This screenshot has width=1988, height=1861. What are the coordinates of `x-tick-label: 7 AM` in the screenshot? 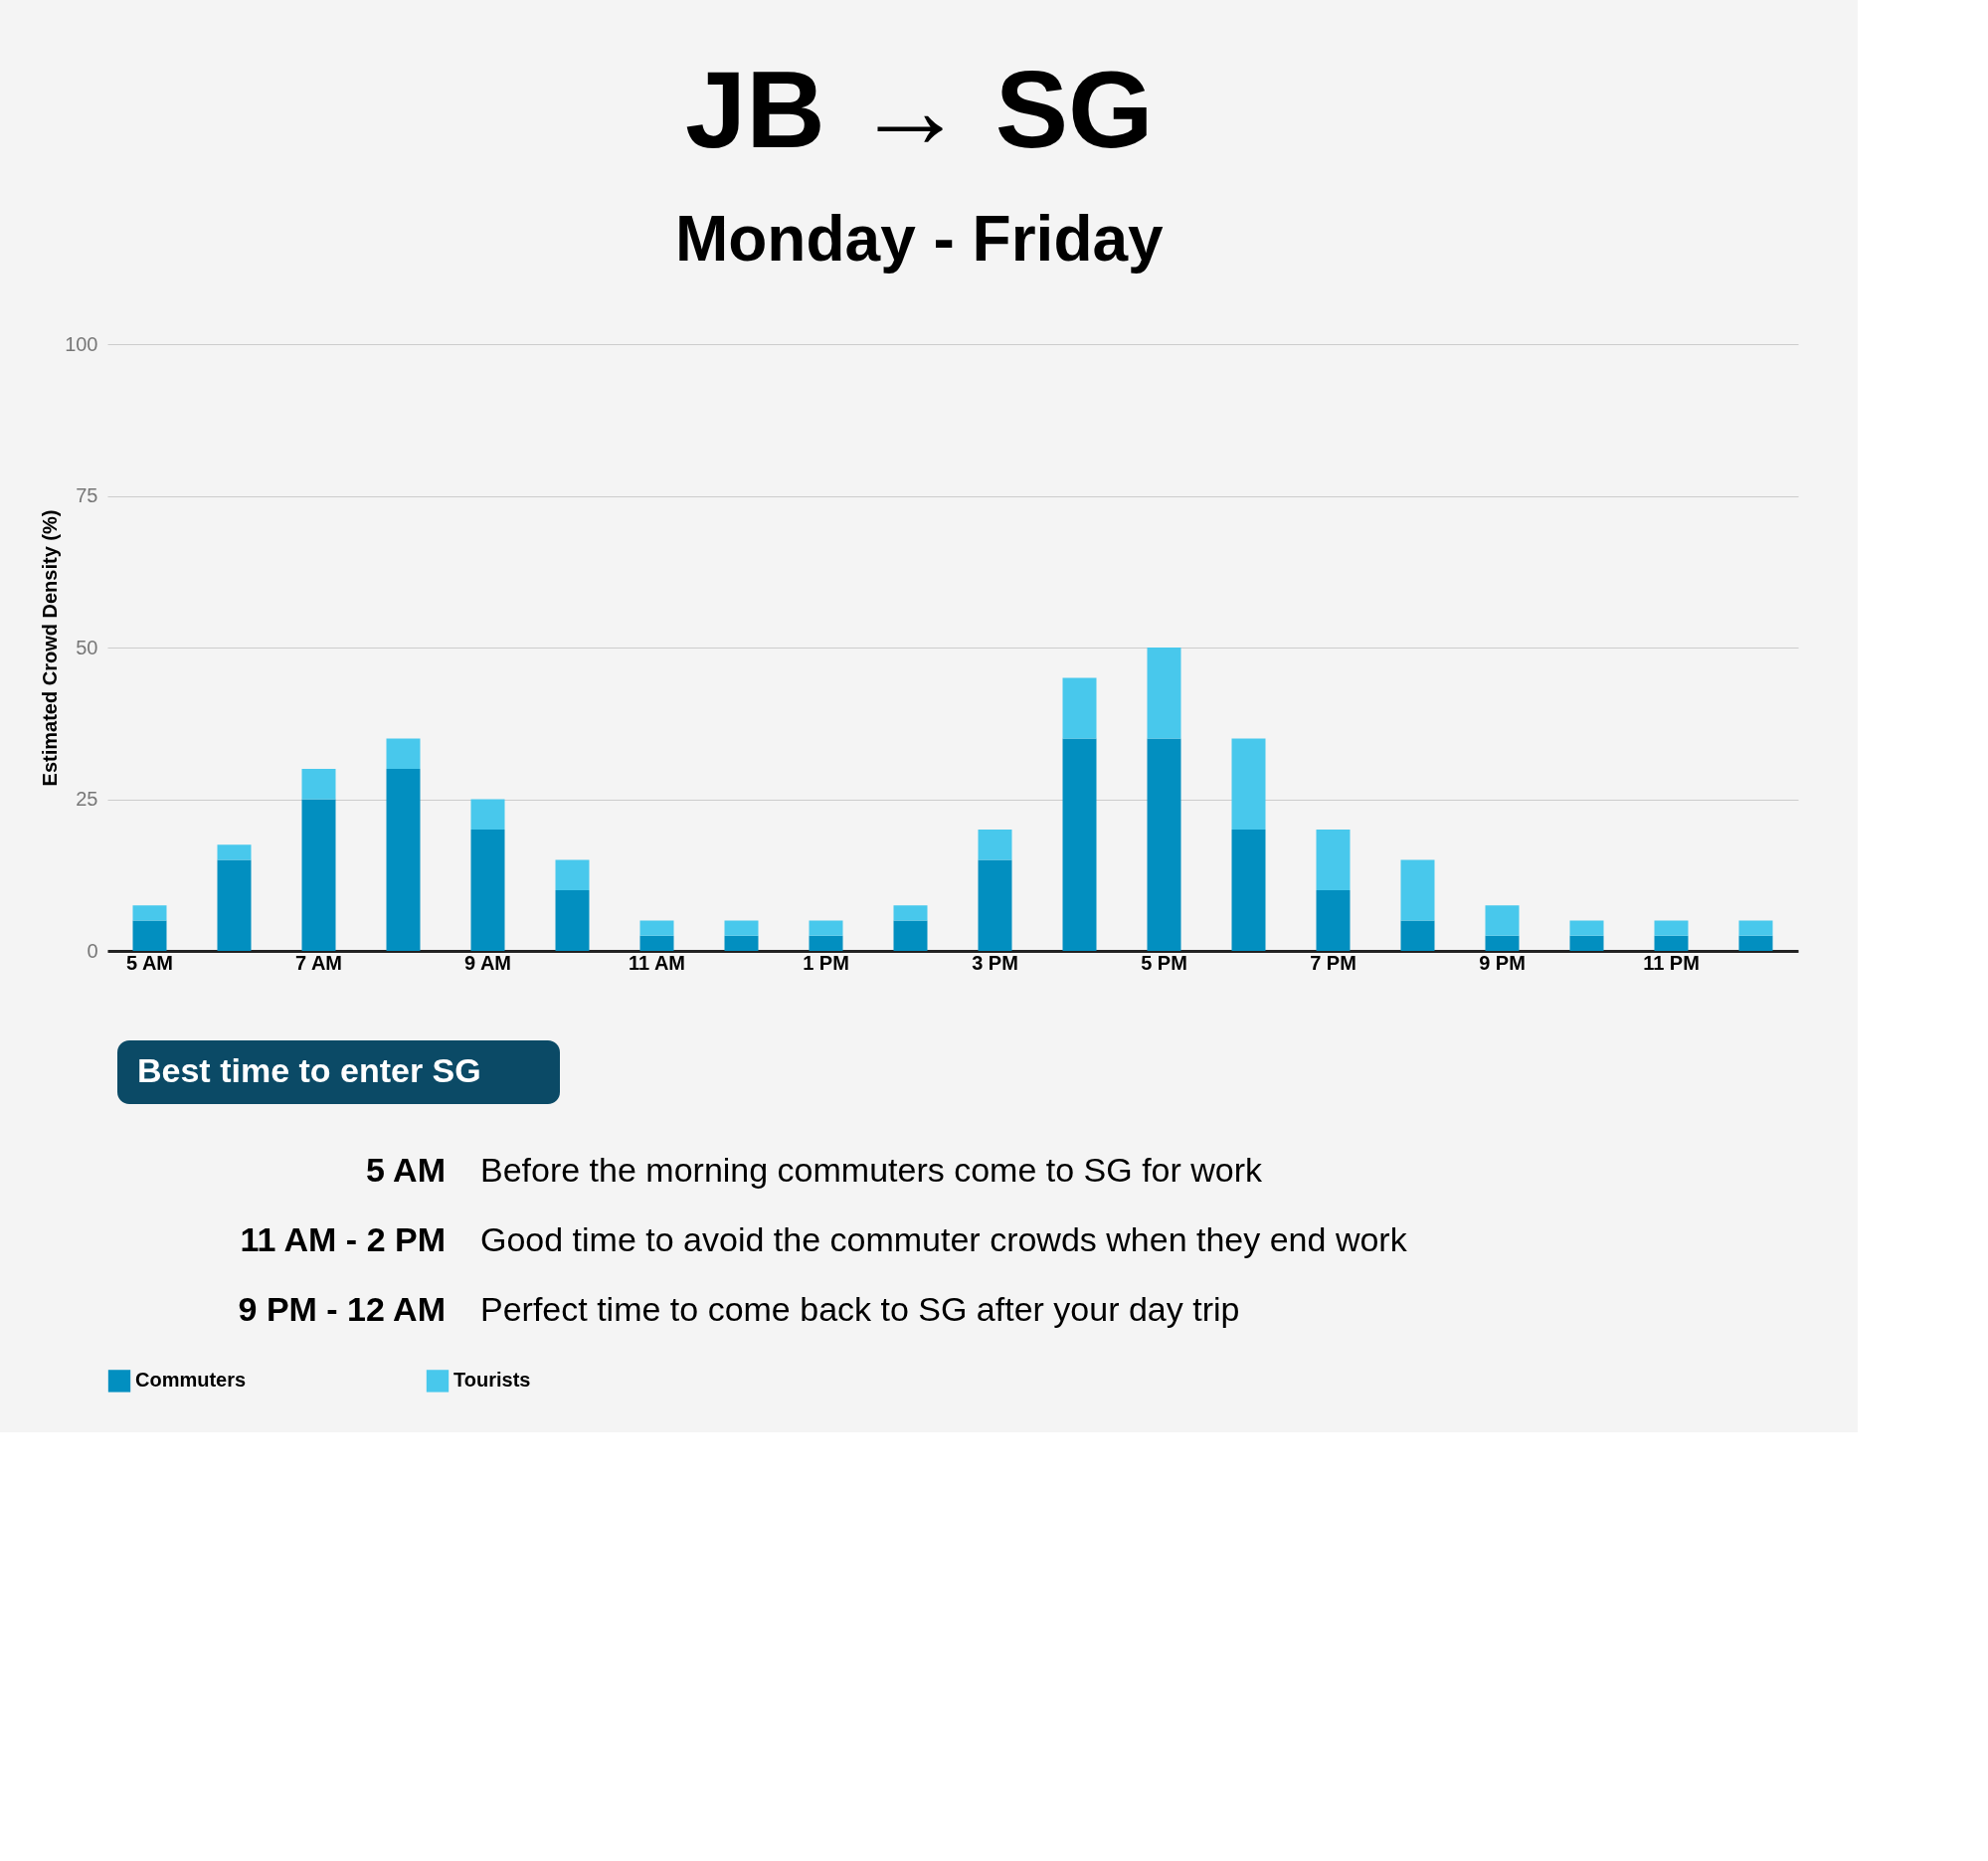 It's located at (318, 962).